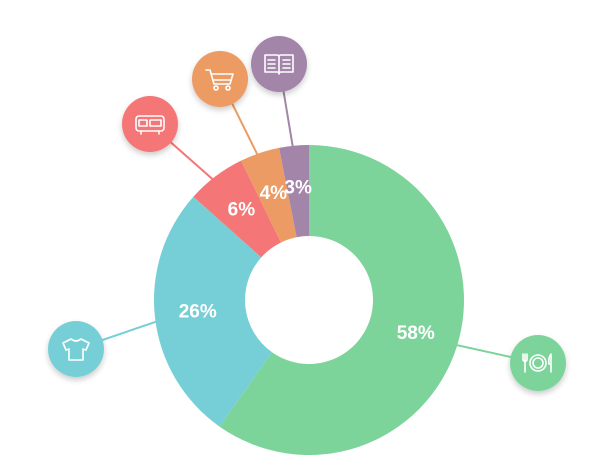 The image size is (593, 467). What do you see at coordinates (416, 333) in the screenshot?
I see `value-label: 58%` at bounding box center [416, 333].